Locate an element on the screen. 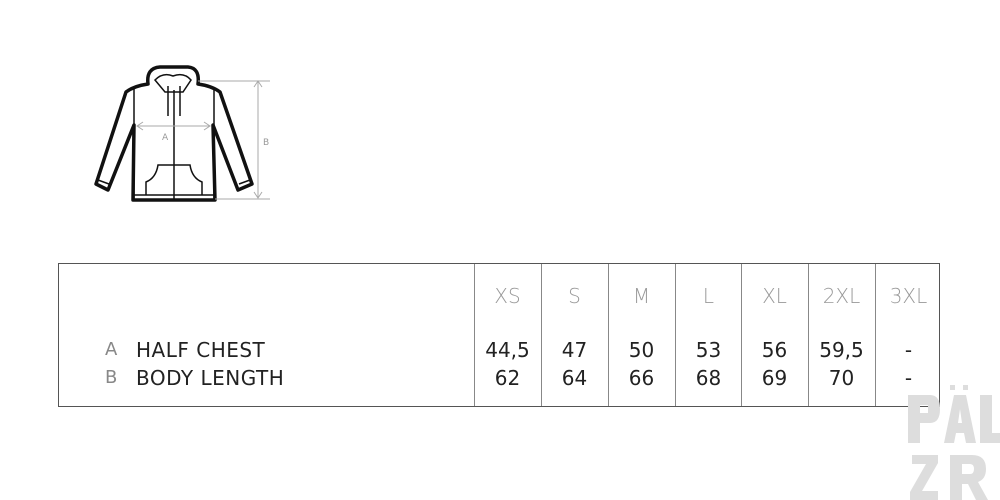 The image size is (1000, 500). size-header: M is located at coordinates (641, 296).